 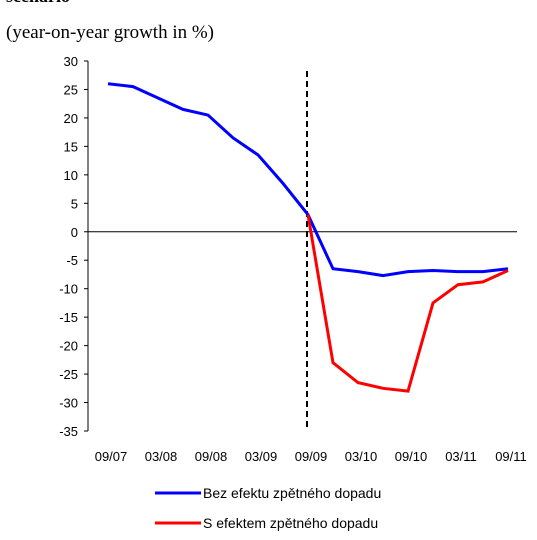 I want to click on chart-subtitle: (year-on-year growth in %), so click(x=110, y=32).